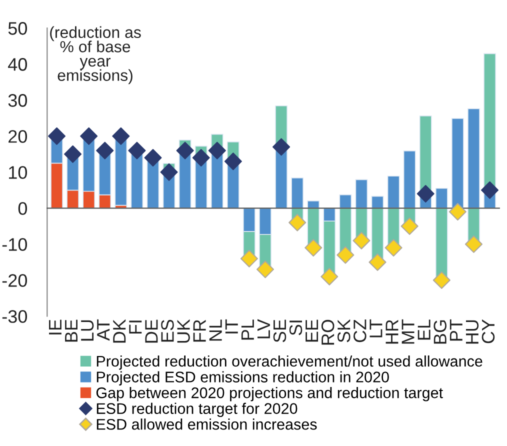 The width and height of the screenshot is (507, 446). I want to click on x-tick-label: SE, so click(279, 331).